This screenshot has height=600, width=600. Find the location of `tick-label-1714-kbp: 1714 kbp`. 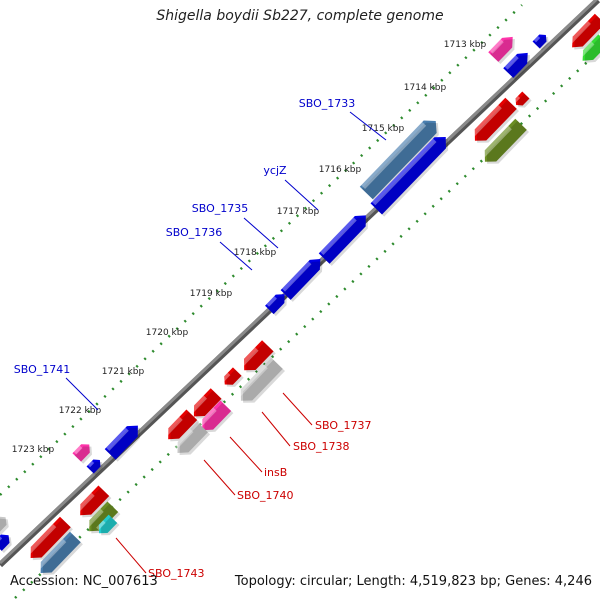

tick-label-1714-kbp: 1714 kbp is located at coordinates (425, 88).